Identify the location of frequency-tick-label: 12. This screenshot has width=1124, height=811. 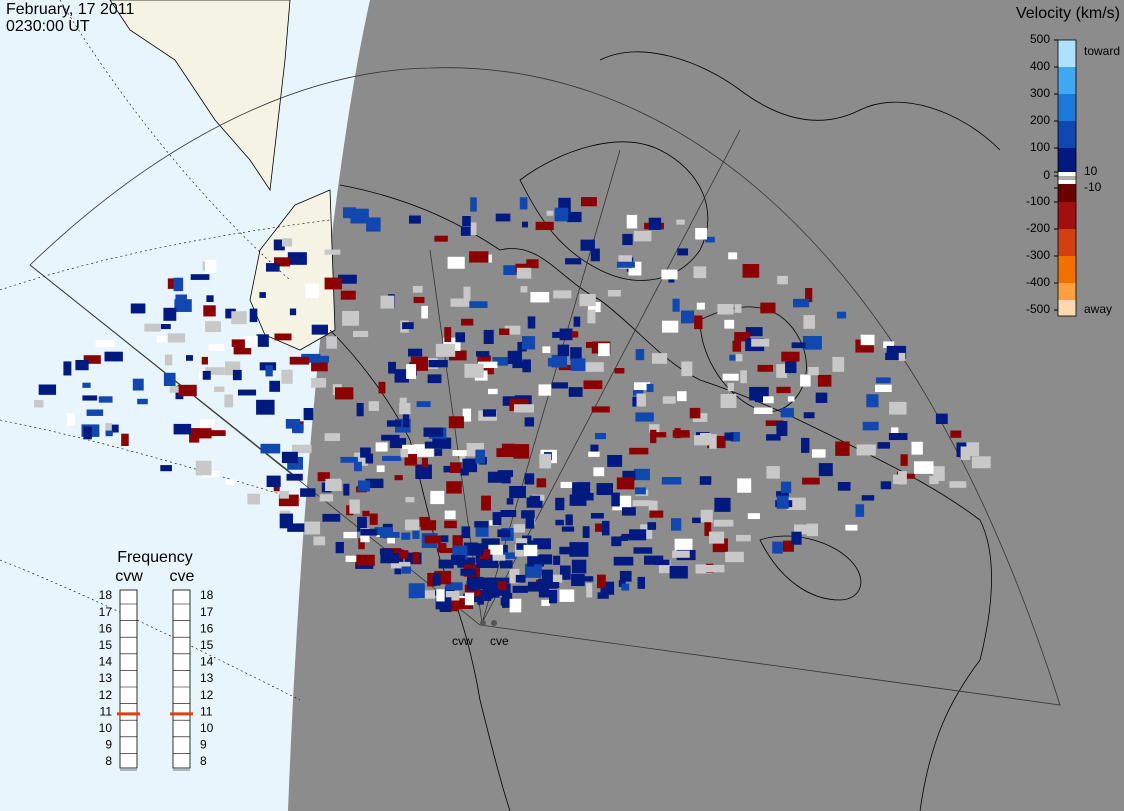
(106, 695).